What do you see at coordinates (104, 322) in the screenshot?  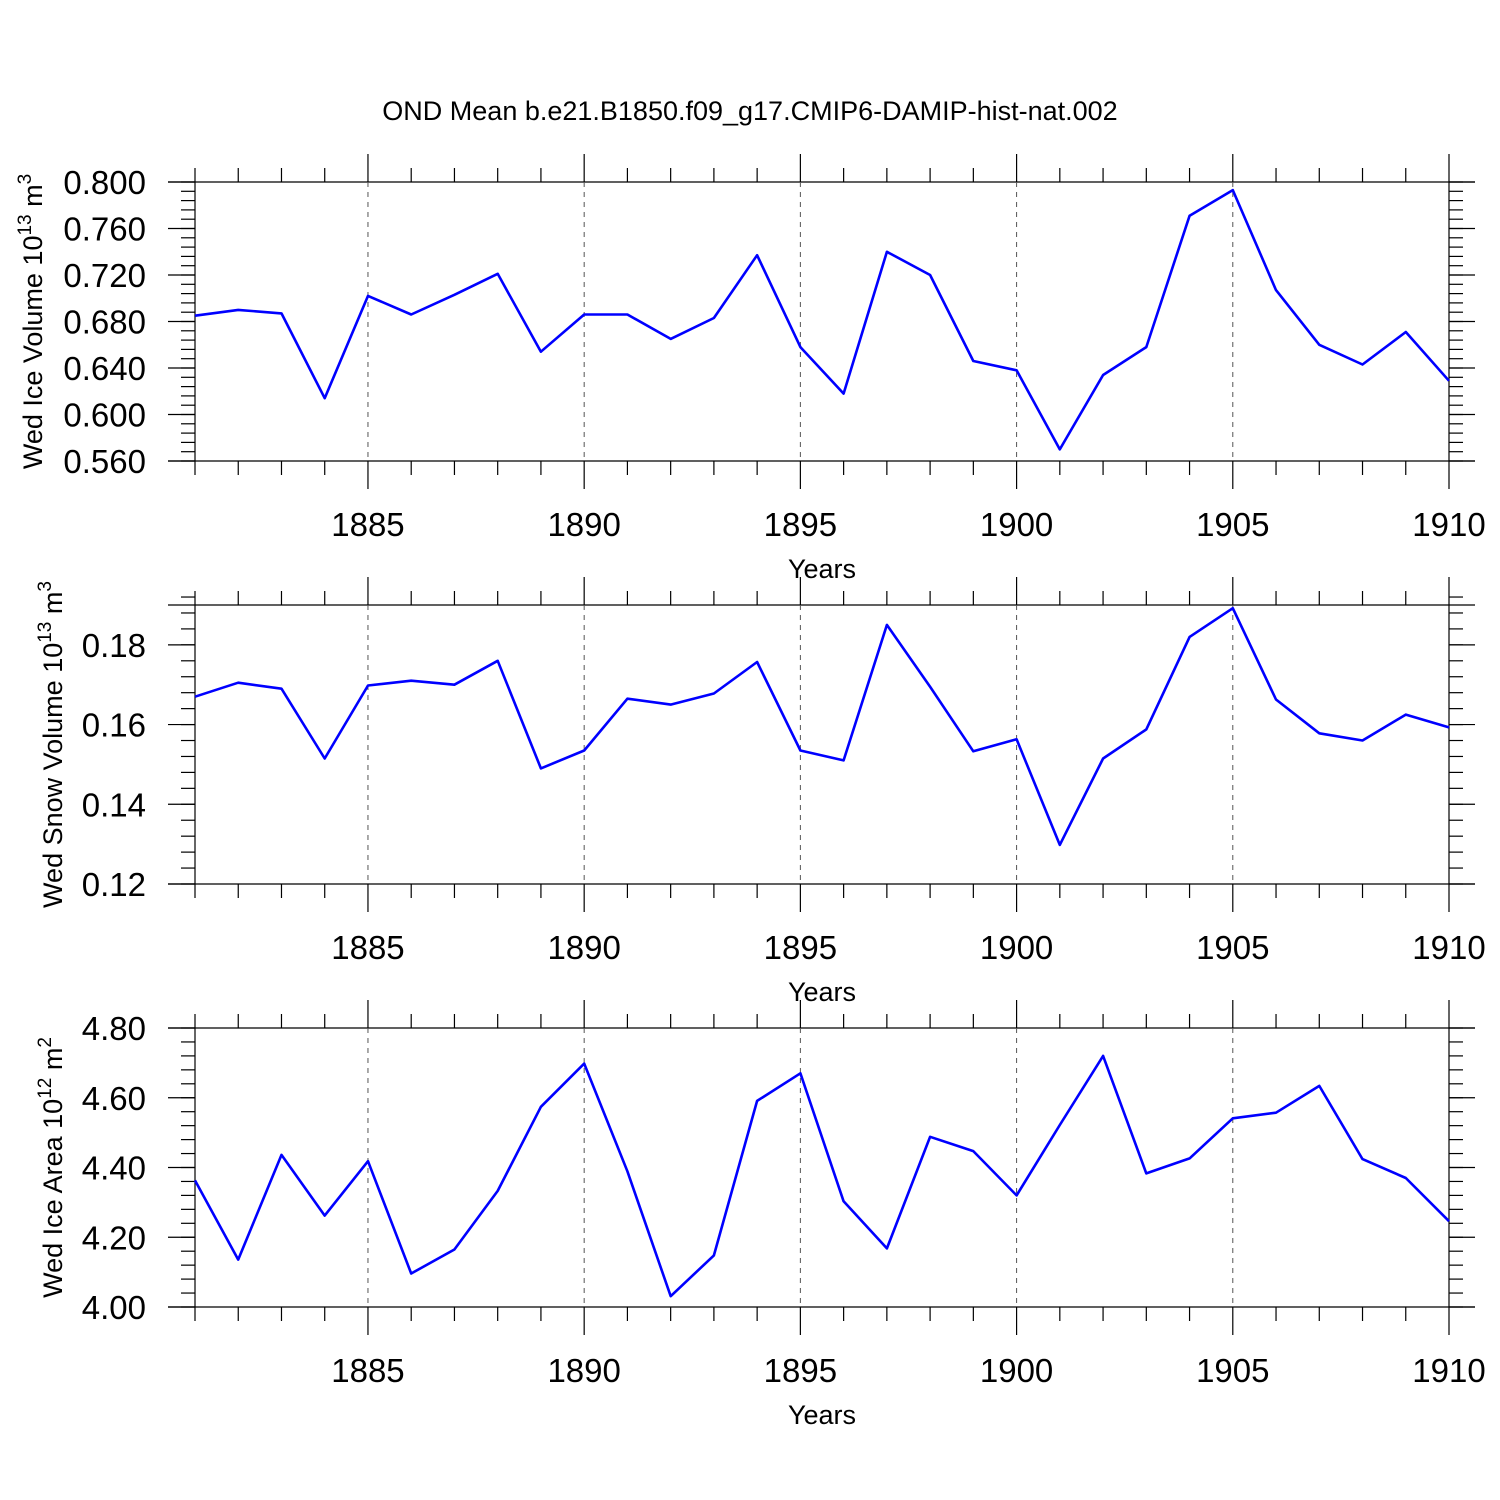 I see `y-tick-label: 0.680` at bounding box center [104, 322].